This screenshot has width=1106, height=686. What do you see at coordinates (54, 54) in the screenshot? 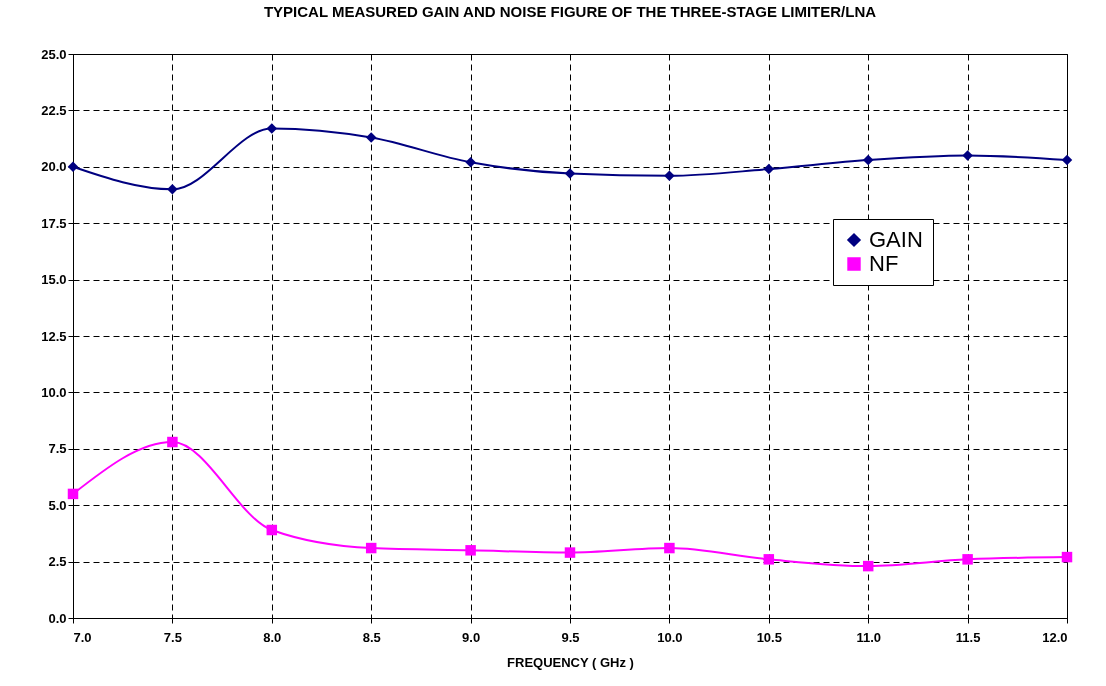
I see `y-tick-label: 25.0` at bounding box center [54, 54].